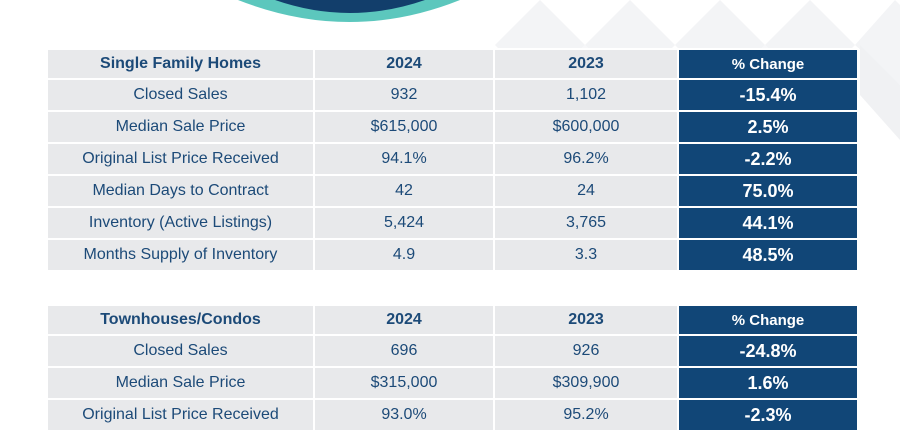 The image size is (900, 444). What do you see at coordinates (404, 255) in the screenshot?
I see `value-2024: 4.9` at bounding box center [404, 255].